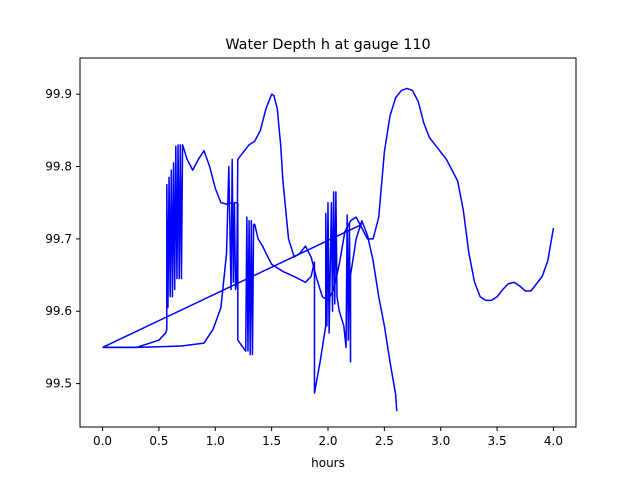  Describe the element at coordinates (328, 463) in the screenshot. I see `x-axis-label: hours` at that location.